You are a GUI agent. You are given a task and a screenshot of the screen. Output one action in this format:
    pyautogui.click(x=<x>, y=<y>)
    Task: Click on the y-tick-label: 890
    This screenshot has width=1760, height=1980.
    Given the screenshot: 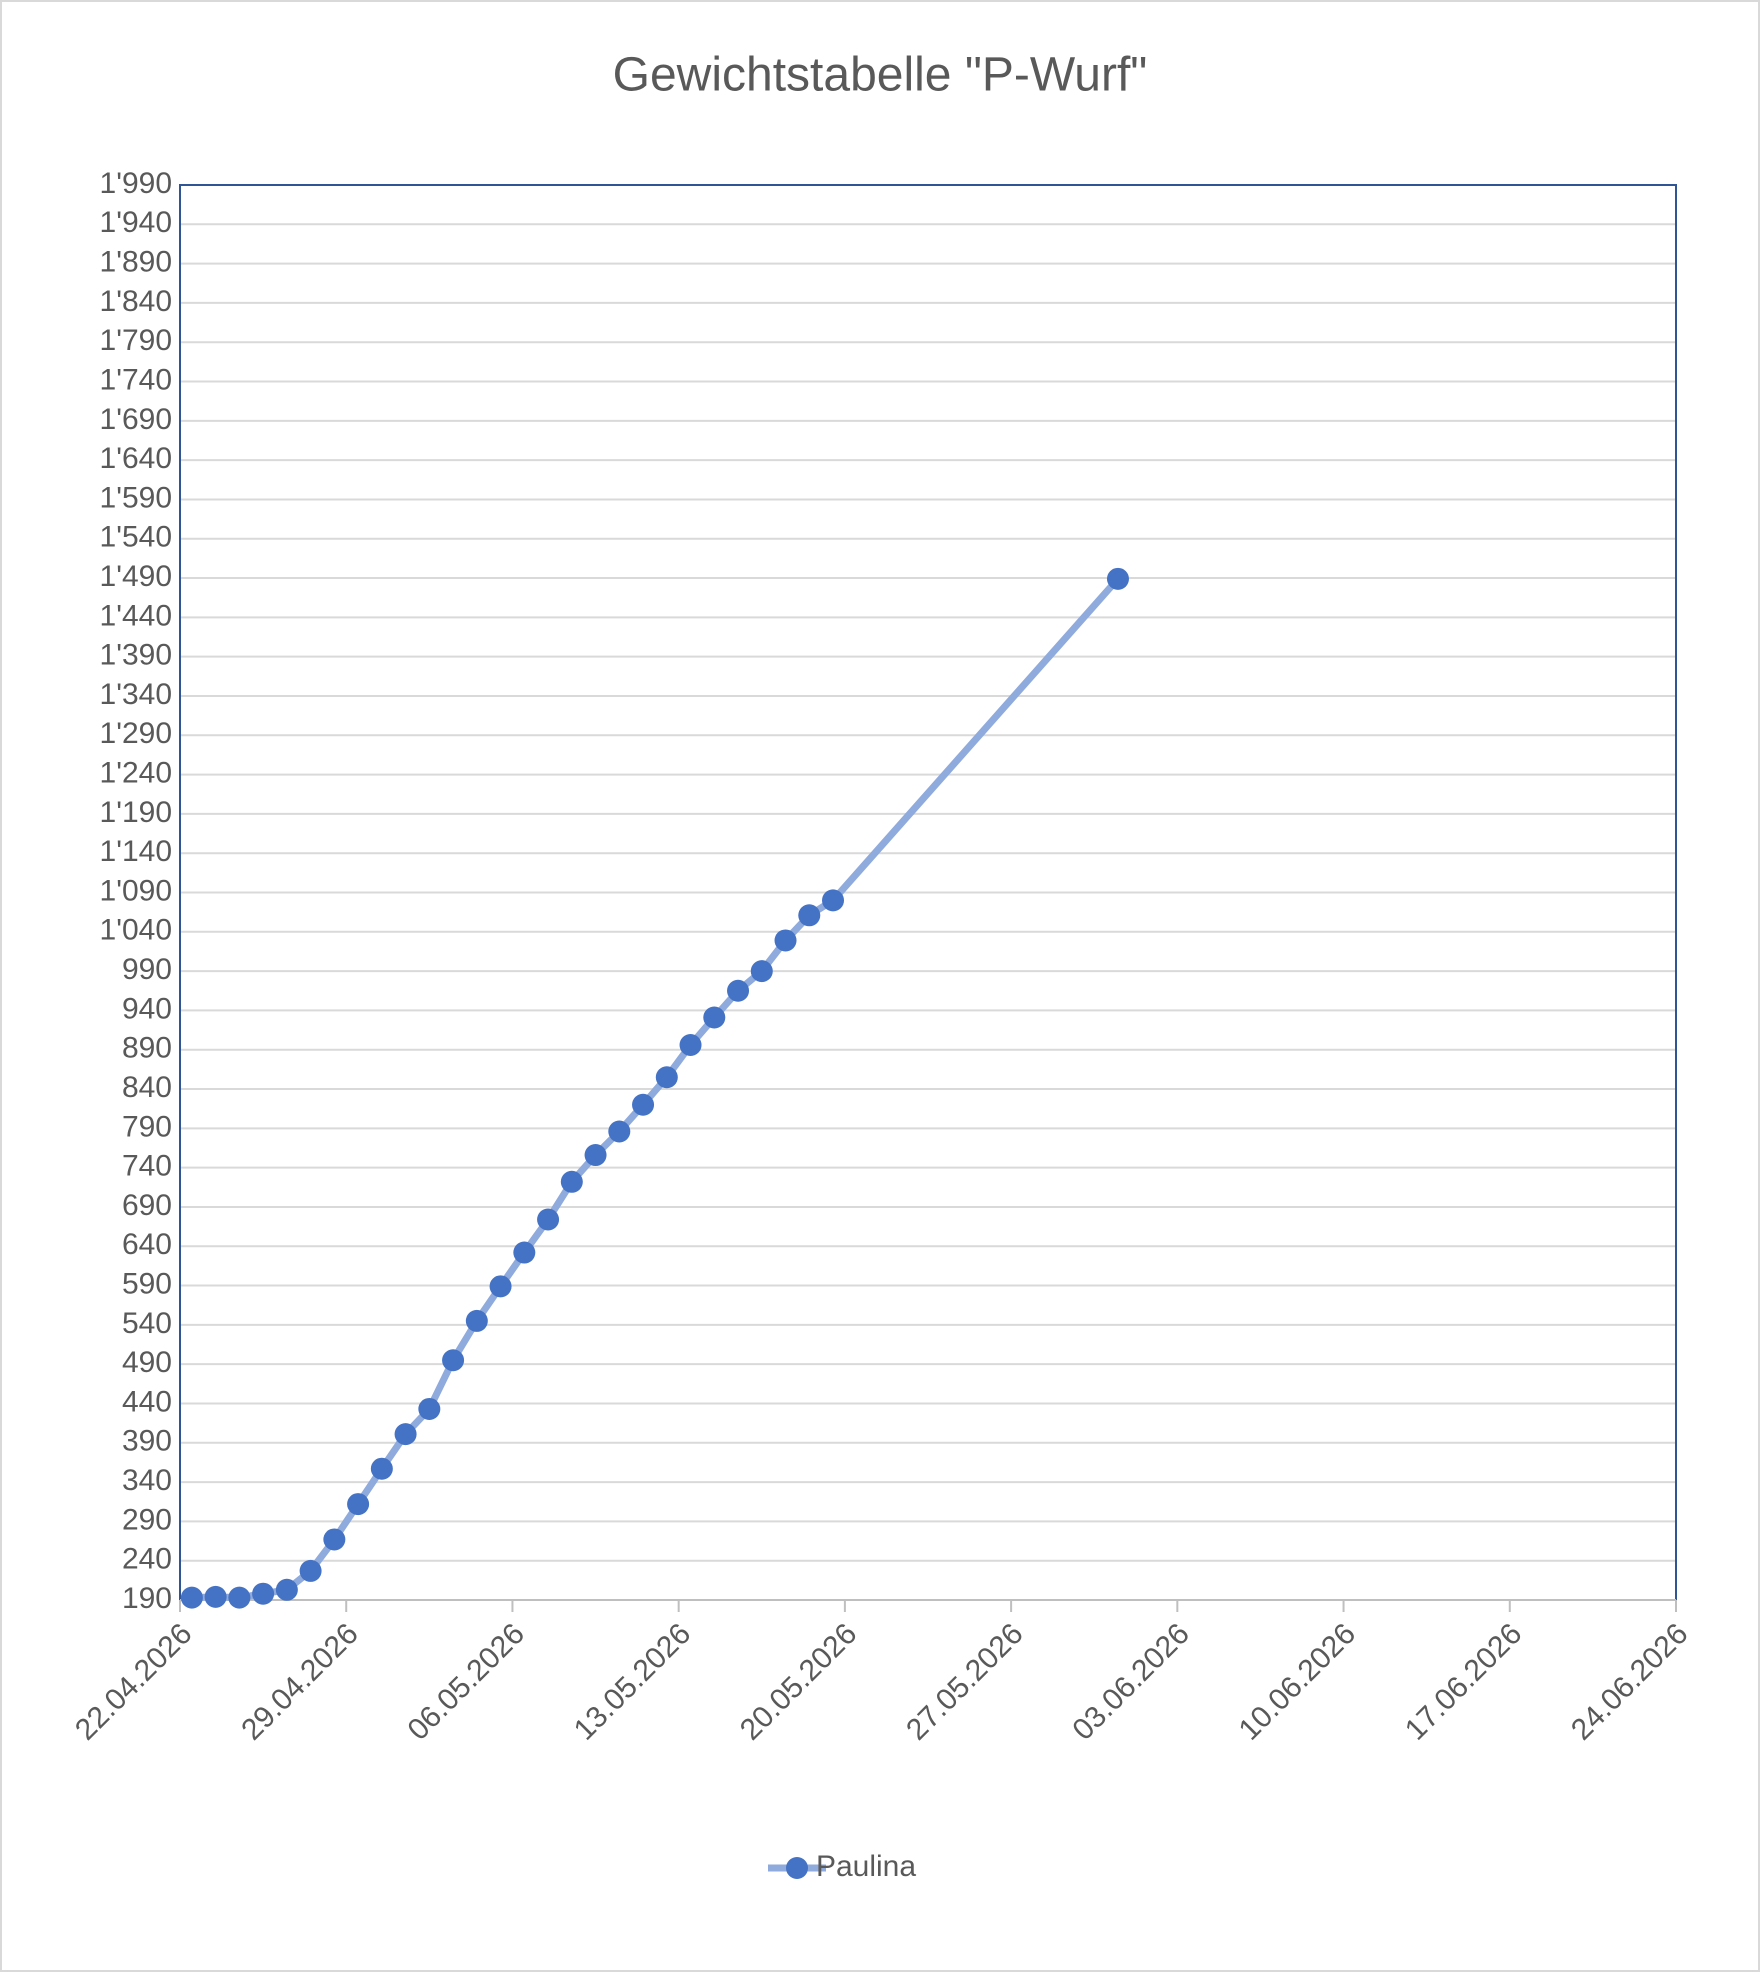 What is the action you would take?
    pyautogui.click(x=147, y=1048)
    